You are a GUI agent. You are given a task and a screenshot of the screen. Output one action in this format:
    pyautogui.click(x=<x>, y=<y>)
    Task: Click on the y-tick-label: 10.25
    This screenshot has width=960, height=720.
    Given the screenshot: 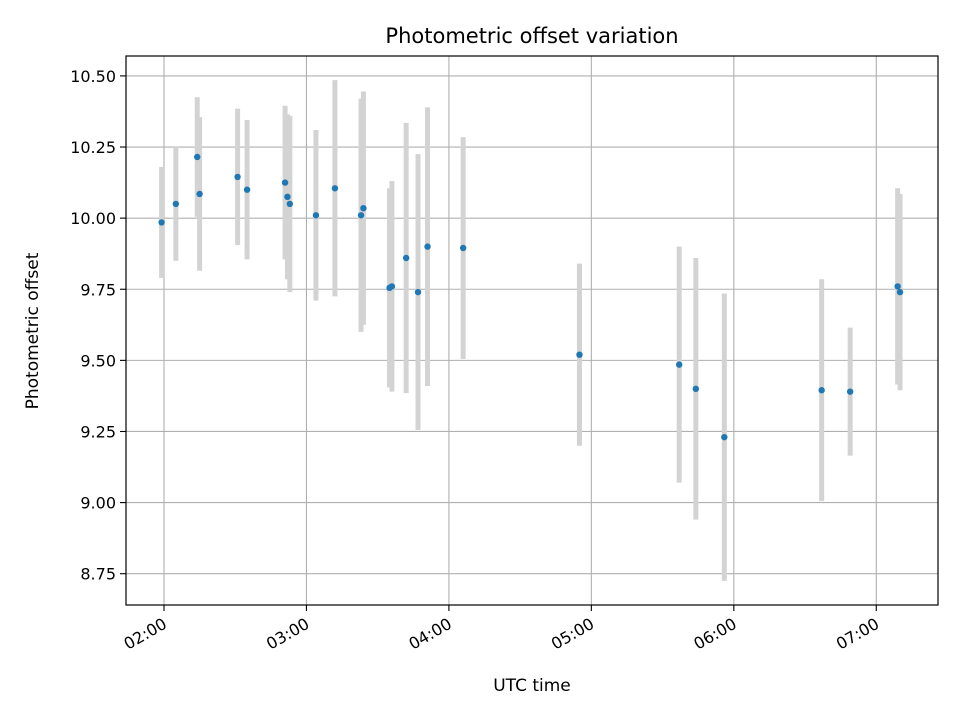 What is the action you would take?
    pyautogui.click(x=93, y=147)
    